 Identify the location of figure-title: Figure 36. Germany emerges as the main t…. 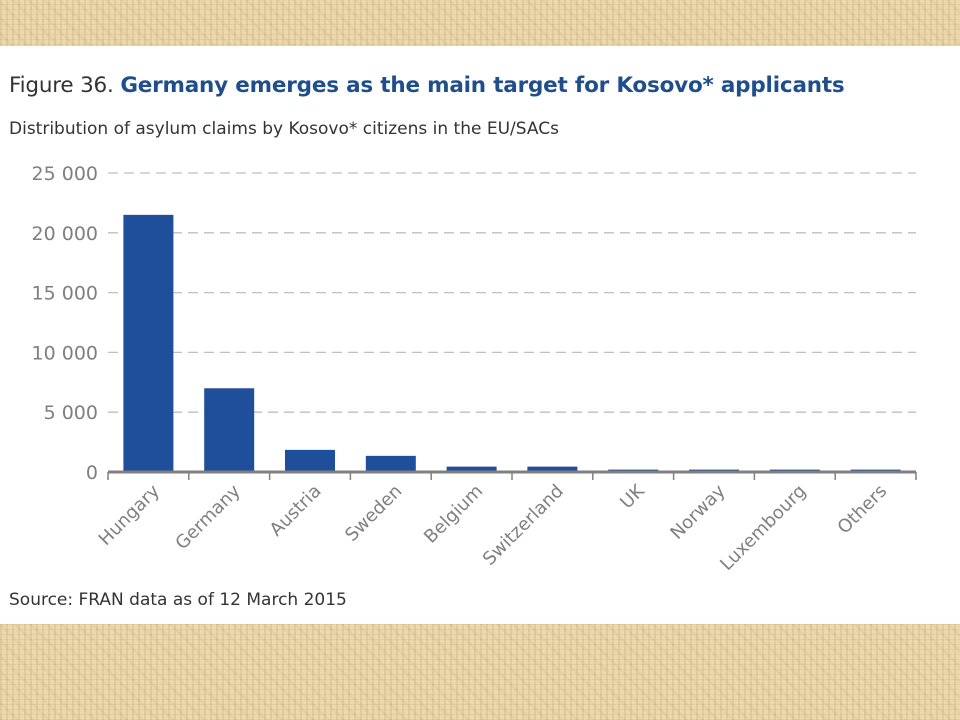
(481, 85).